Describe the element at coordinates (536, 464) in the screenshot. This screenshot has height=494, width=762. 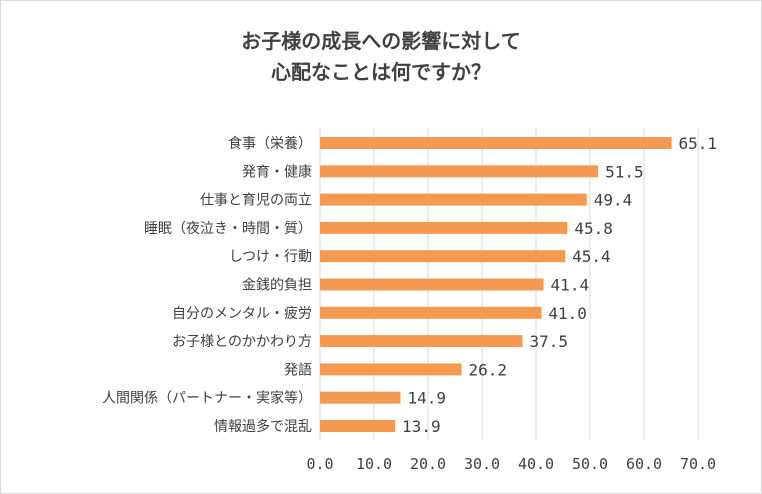
I see `x-tick-label-4: 40.0` at that location.